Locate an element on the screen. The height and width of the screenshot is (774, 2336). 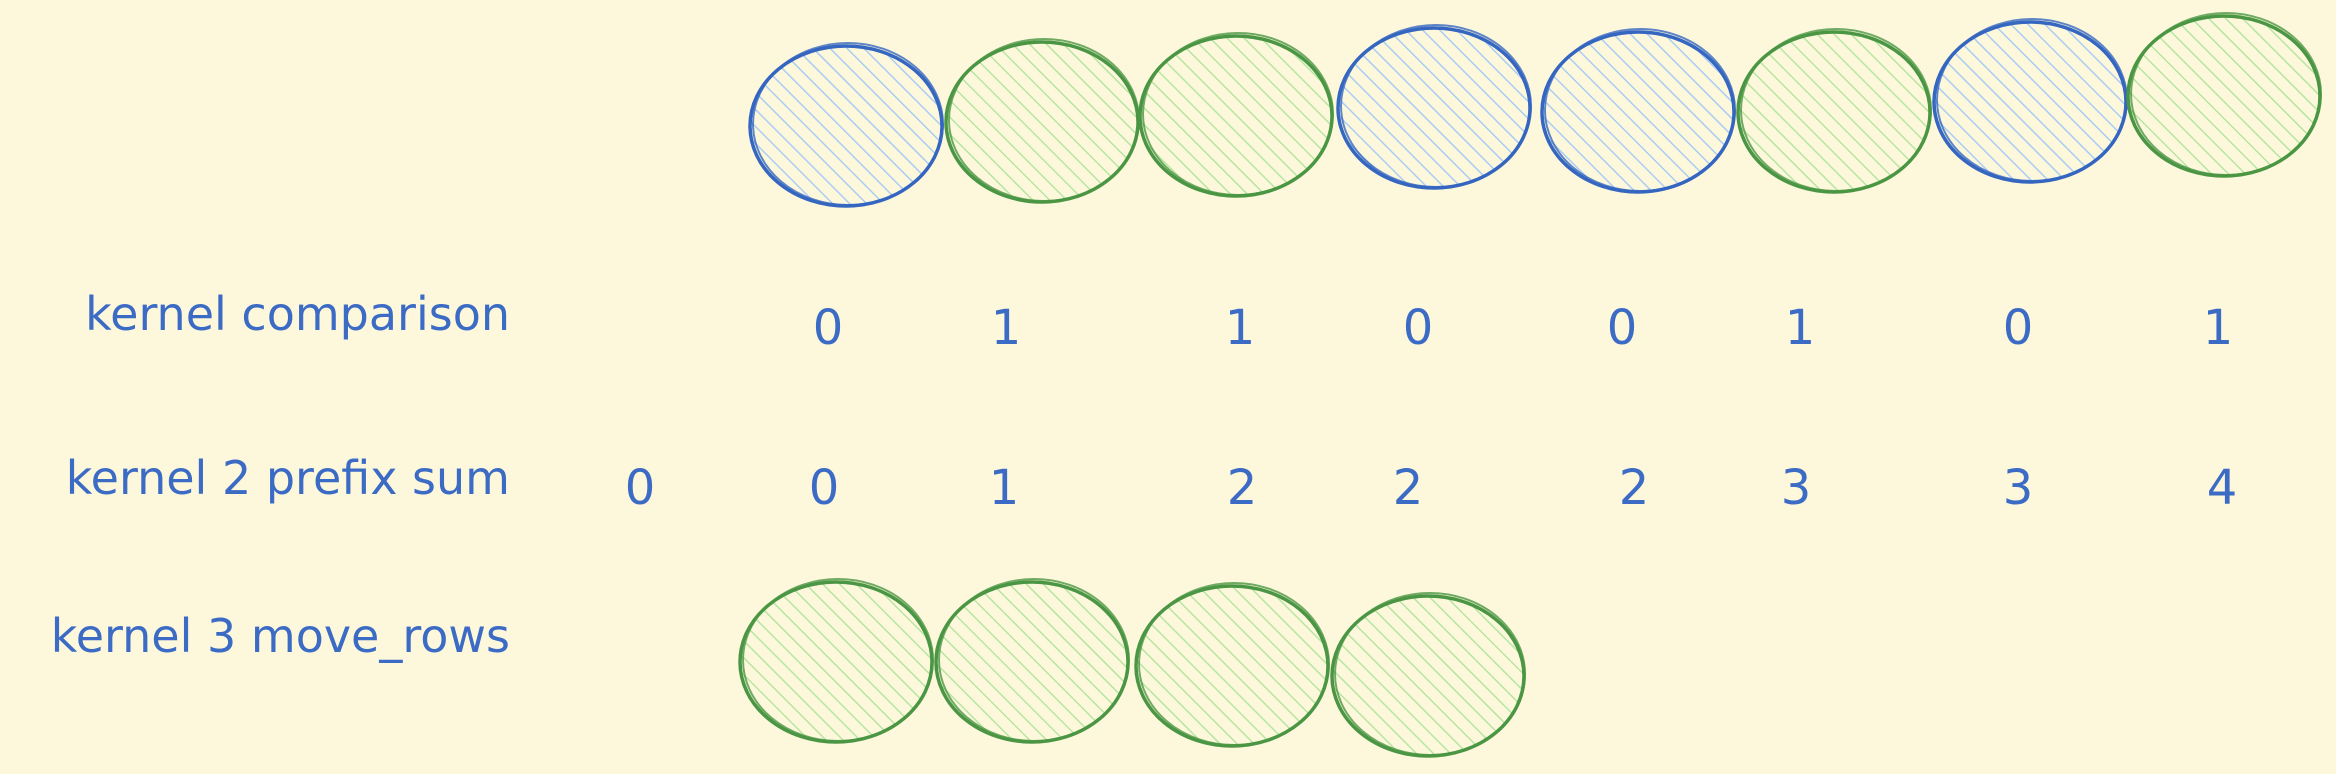
move-rows-circles-row is located at coordinates (1132, 668).